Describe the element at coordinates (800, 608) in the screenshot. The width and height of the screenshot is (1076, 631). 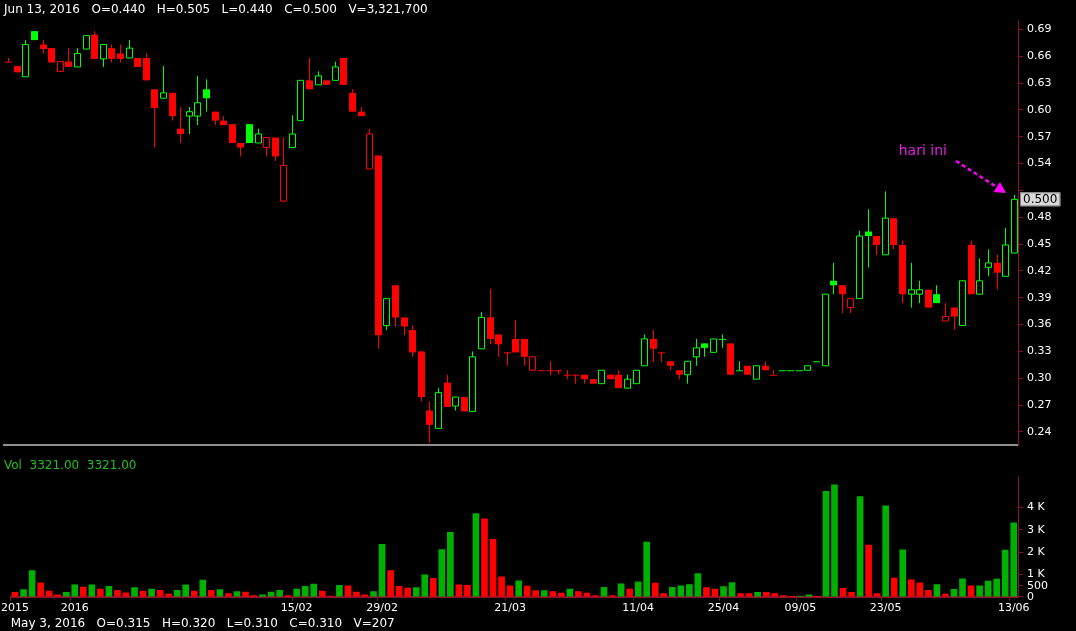
I see `x-tick-label: 09/05` at that location.